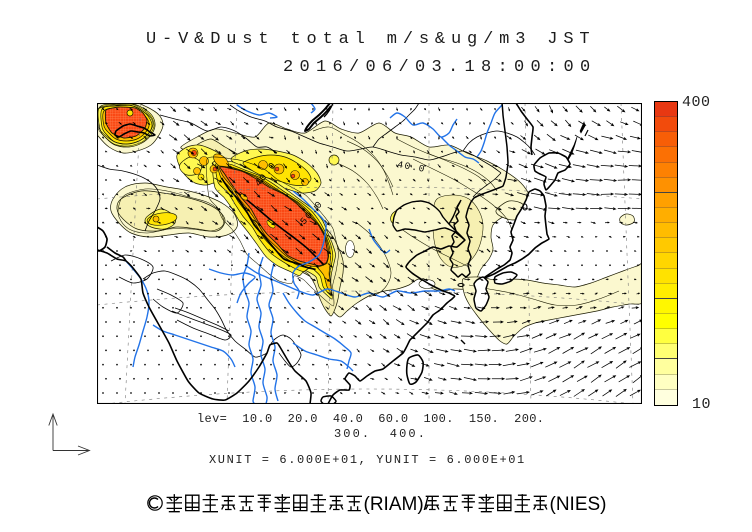 Image resolution: width=752 pixels, height=532 pixels. What do you see at coordinates (578, 504) in the screenshot?
I see `svg-text: (NIES)` at bounding box center [578, 504].